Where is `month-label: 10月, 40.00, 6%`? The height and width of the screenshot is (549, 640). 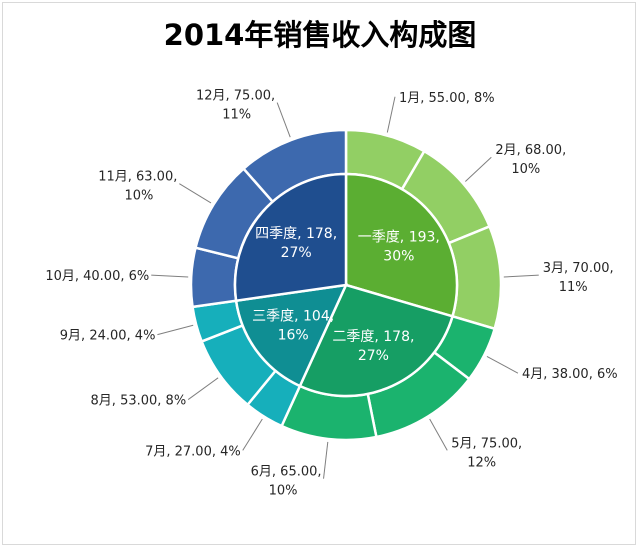
month-label: 10月, 40.00, 6% is located at coordinates (97, 276).